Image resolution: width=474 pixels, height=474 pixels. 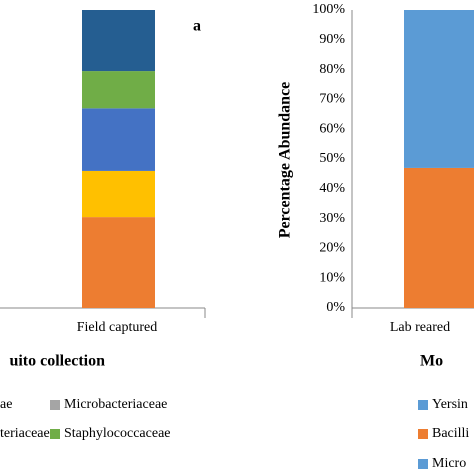 I want to click on legend-label: Bacilli, so click(x=450, y=433).